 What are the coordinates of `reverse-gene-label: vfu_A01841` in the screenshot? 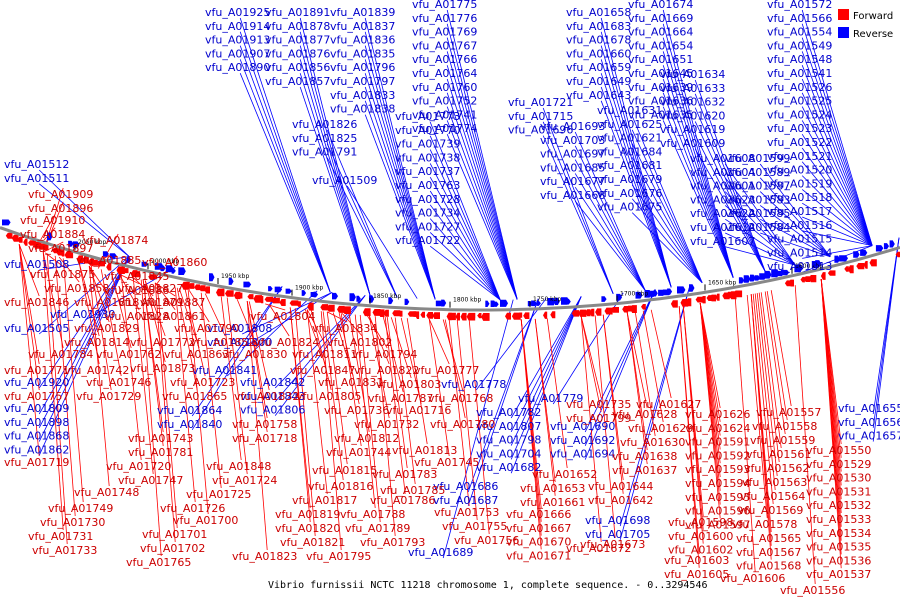 It's located at (224, 370).